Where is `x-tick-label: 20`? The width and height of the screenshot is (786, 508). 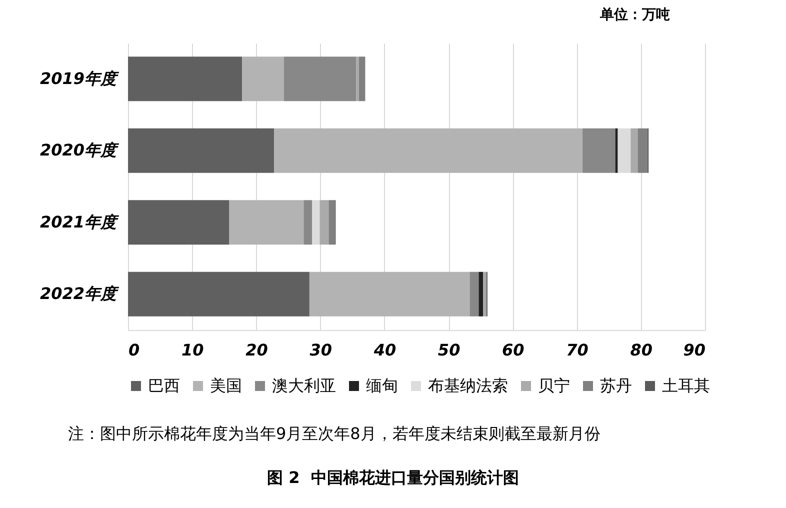
x-tick-label: 20 is located at coordinates (257, 350).